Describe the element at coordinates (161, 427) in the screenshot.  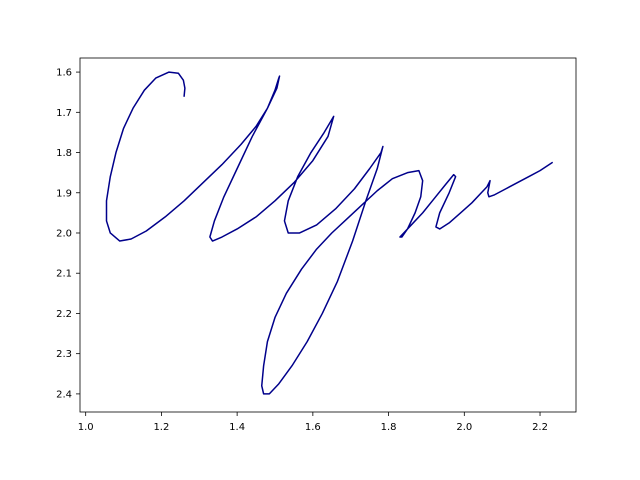
I see `x-tick-label: 1.2` at that location.